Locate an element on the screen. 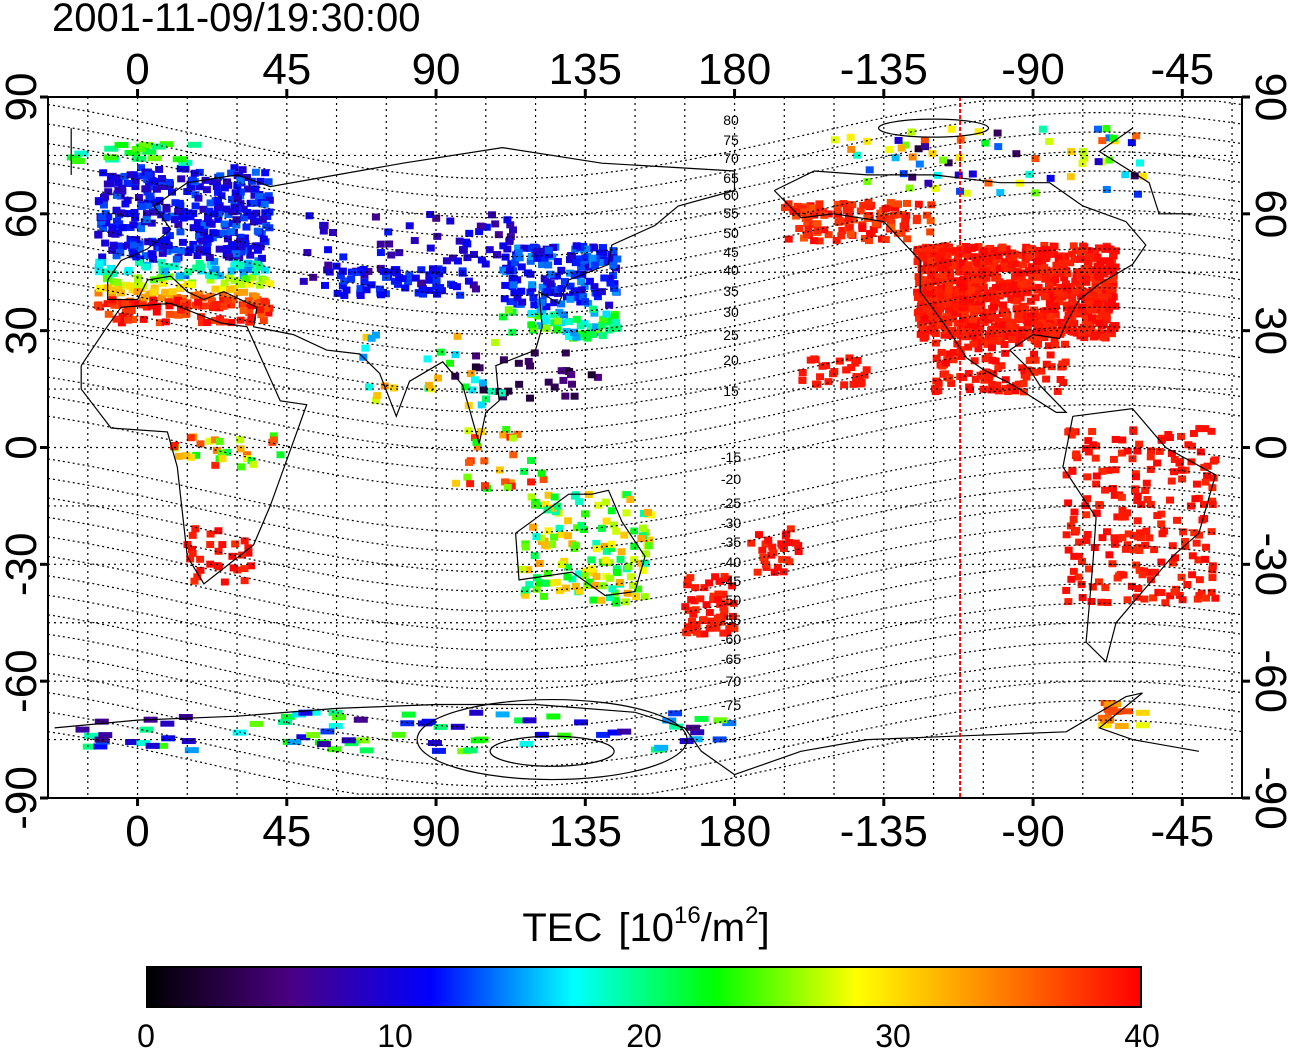 This screenshot has width=1292, height=1057. coastline is located at coordinates (580, 543).